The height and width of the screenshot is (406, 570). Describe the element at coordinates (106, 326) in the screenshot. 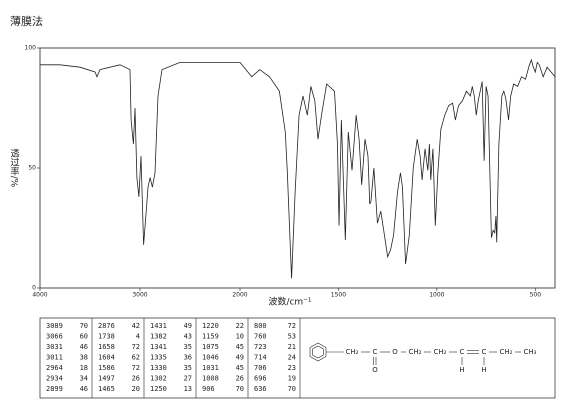

I see `peak-wavenumber: 2876` at that location.